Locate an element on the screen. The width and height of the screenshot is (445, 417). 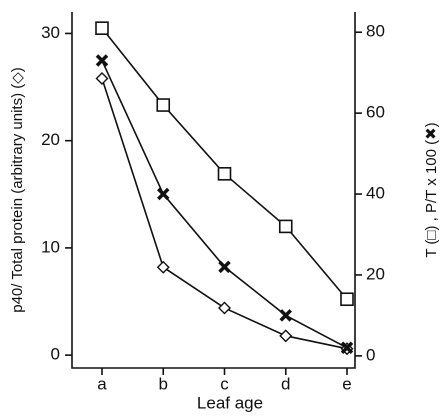
x-axis-label: Leaf age is located at coordinates (230, 402).